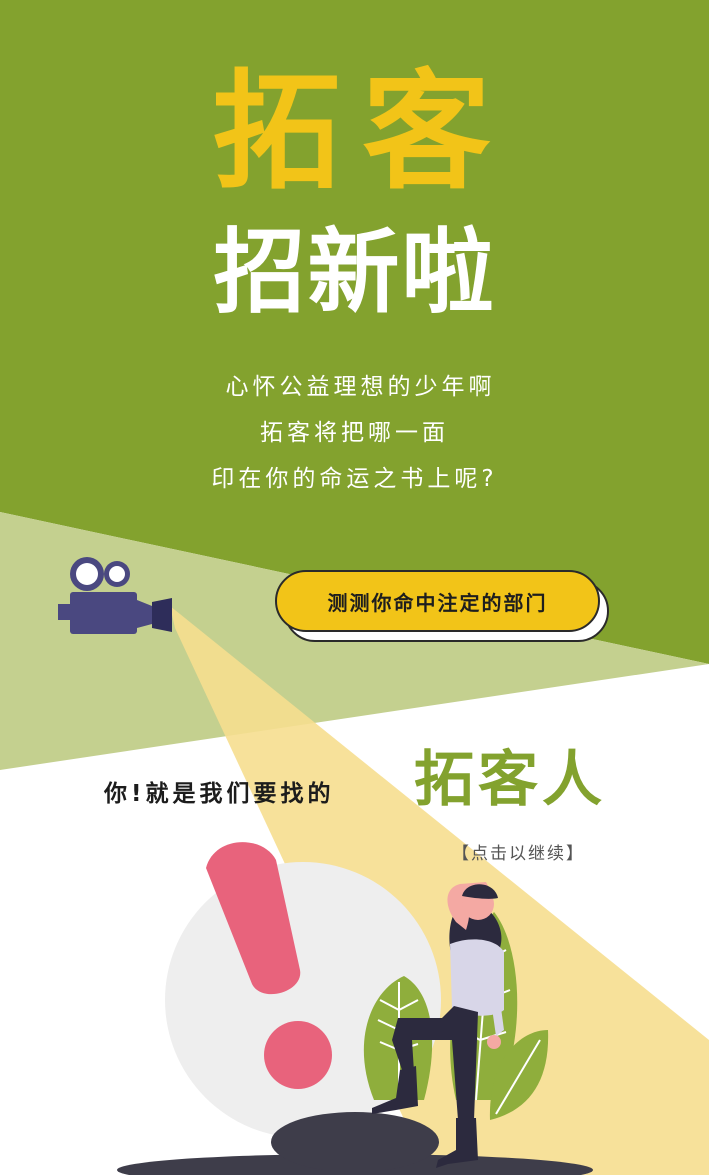 This screenshot has width=709, height=1175. Describe the element at coordinates (269, 965) in the screenshot. I see `exclamation-mark-icon` at that location.